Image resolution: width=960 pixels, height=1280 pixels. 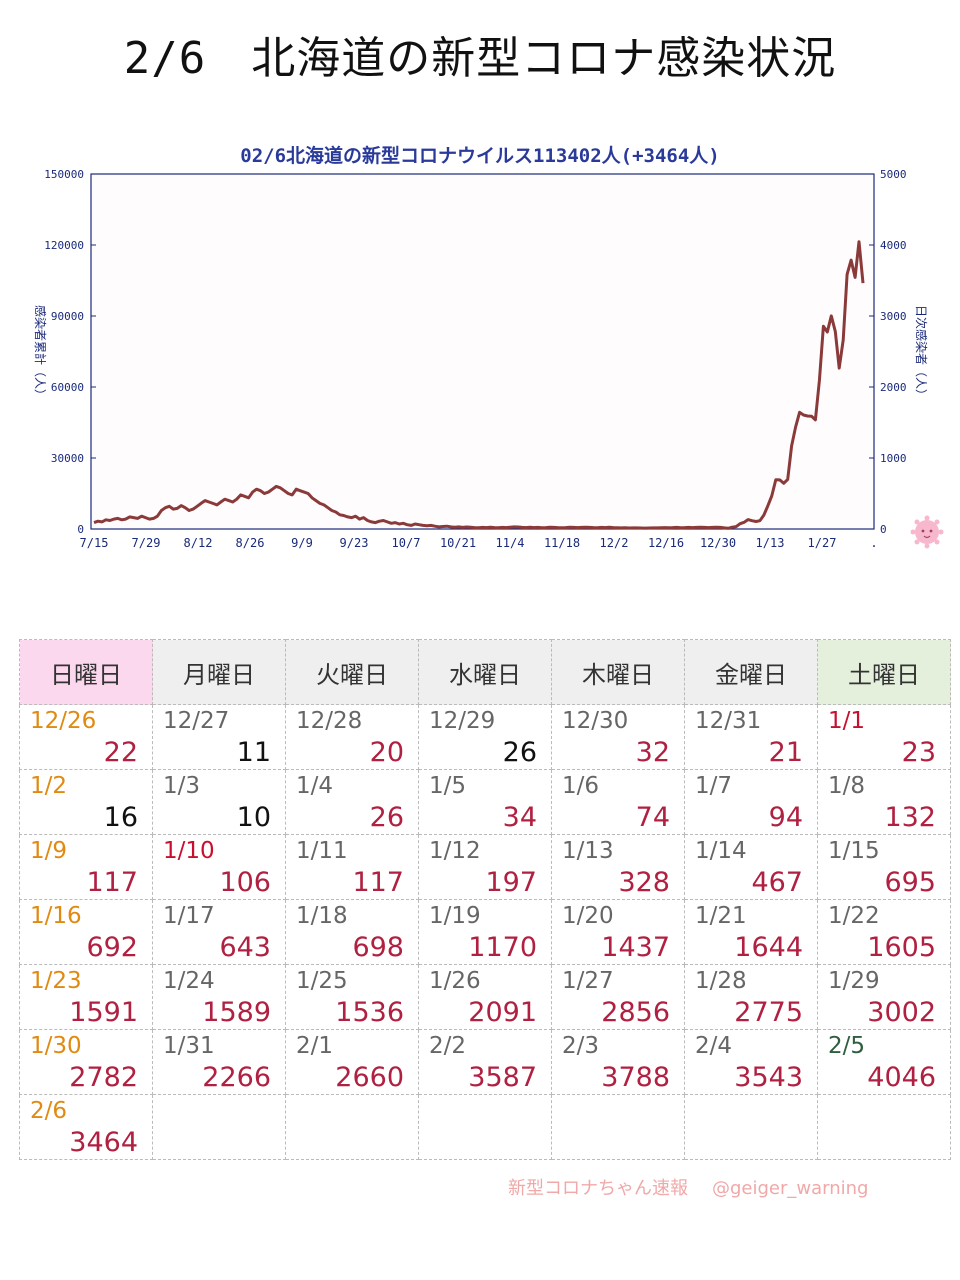 I want to click on calendar-day-cell: 1/20 1437, so click(x=618, y=932).